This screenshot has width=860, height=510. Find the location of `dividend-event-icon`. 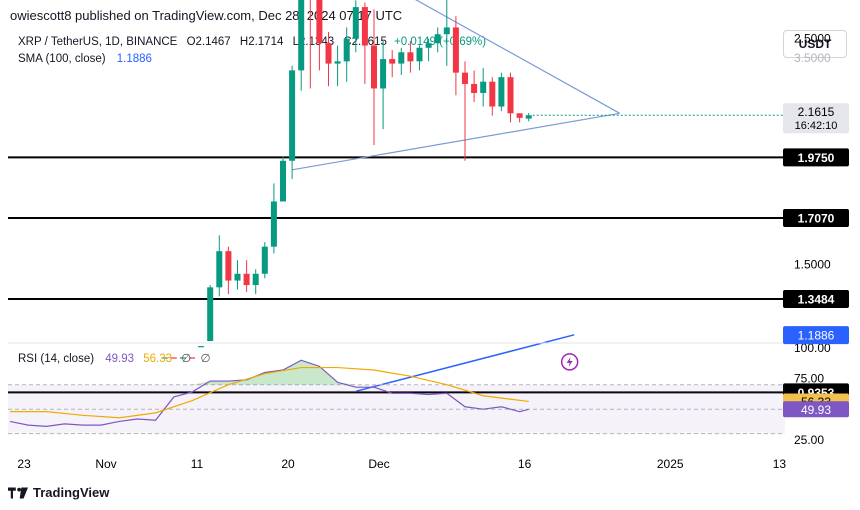

dividend-event-icon is located at coordinates (569, 362).